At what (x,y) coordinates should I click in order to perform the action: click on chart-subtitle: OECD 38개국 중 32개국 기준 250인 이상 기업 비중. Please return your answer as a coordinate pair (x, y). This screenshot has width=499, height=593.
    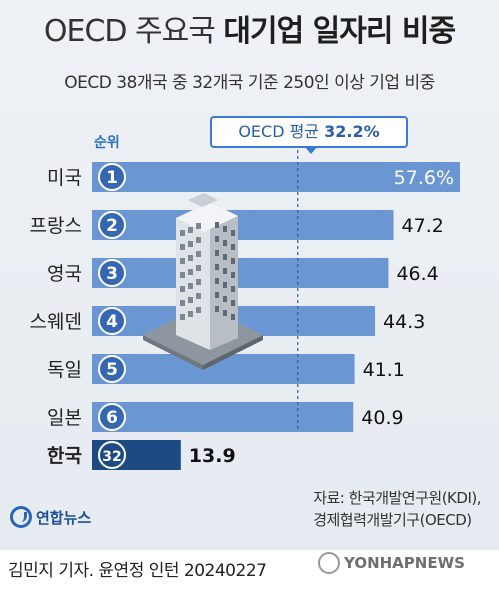
    Looking at the image, I should click on (249, 83).